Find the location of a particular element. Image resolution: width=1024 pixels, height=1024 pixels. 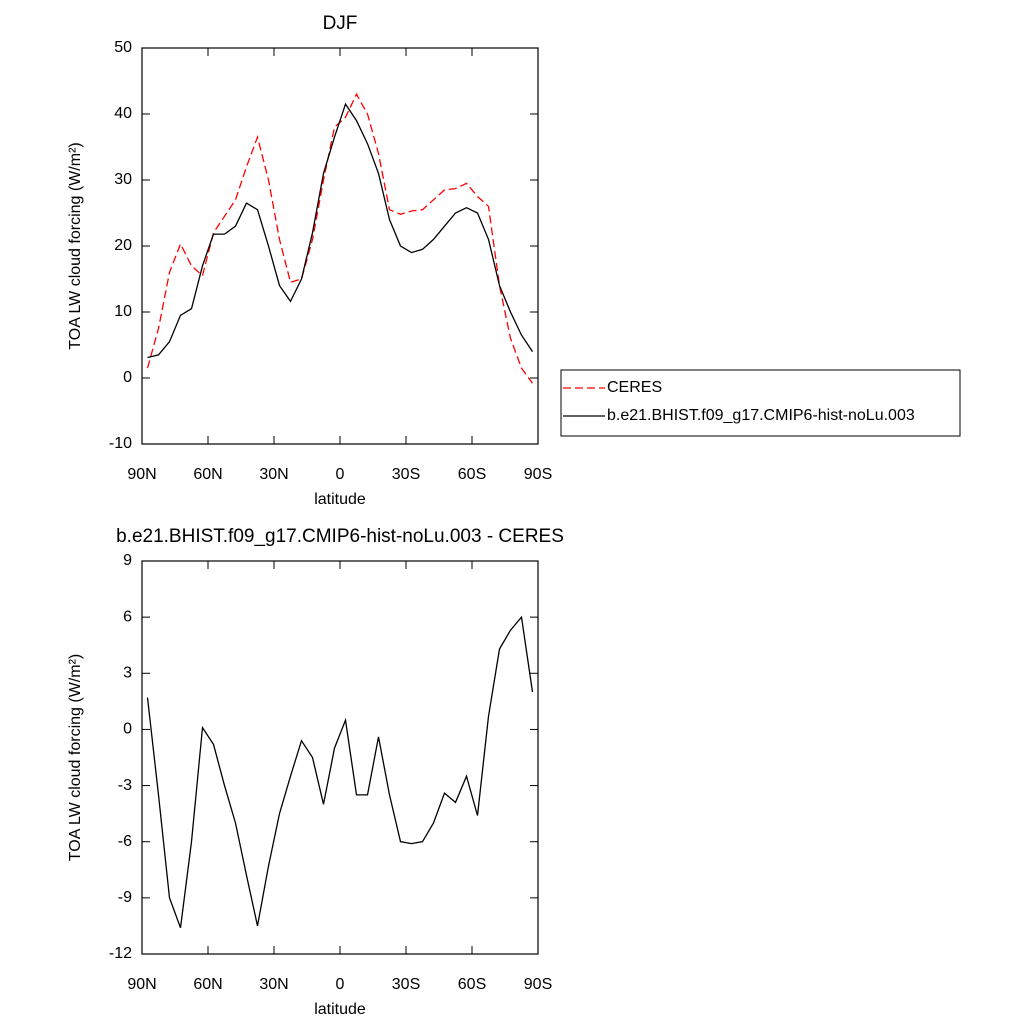

y-tick-label: 20 is located at coordinates (123, 245).